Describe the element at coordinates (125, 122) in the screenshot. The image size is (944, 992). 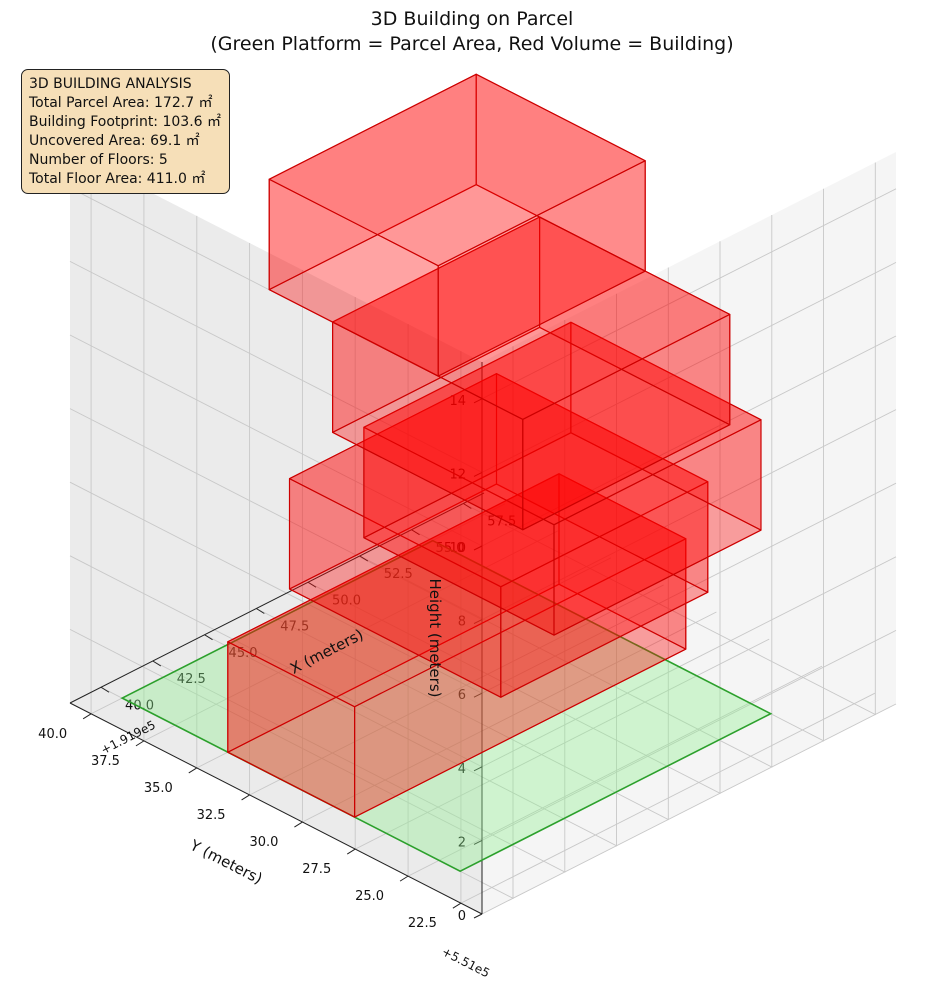
I see `info-line-footprint: Building Footprint: 103.6 ㎡` at that location.